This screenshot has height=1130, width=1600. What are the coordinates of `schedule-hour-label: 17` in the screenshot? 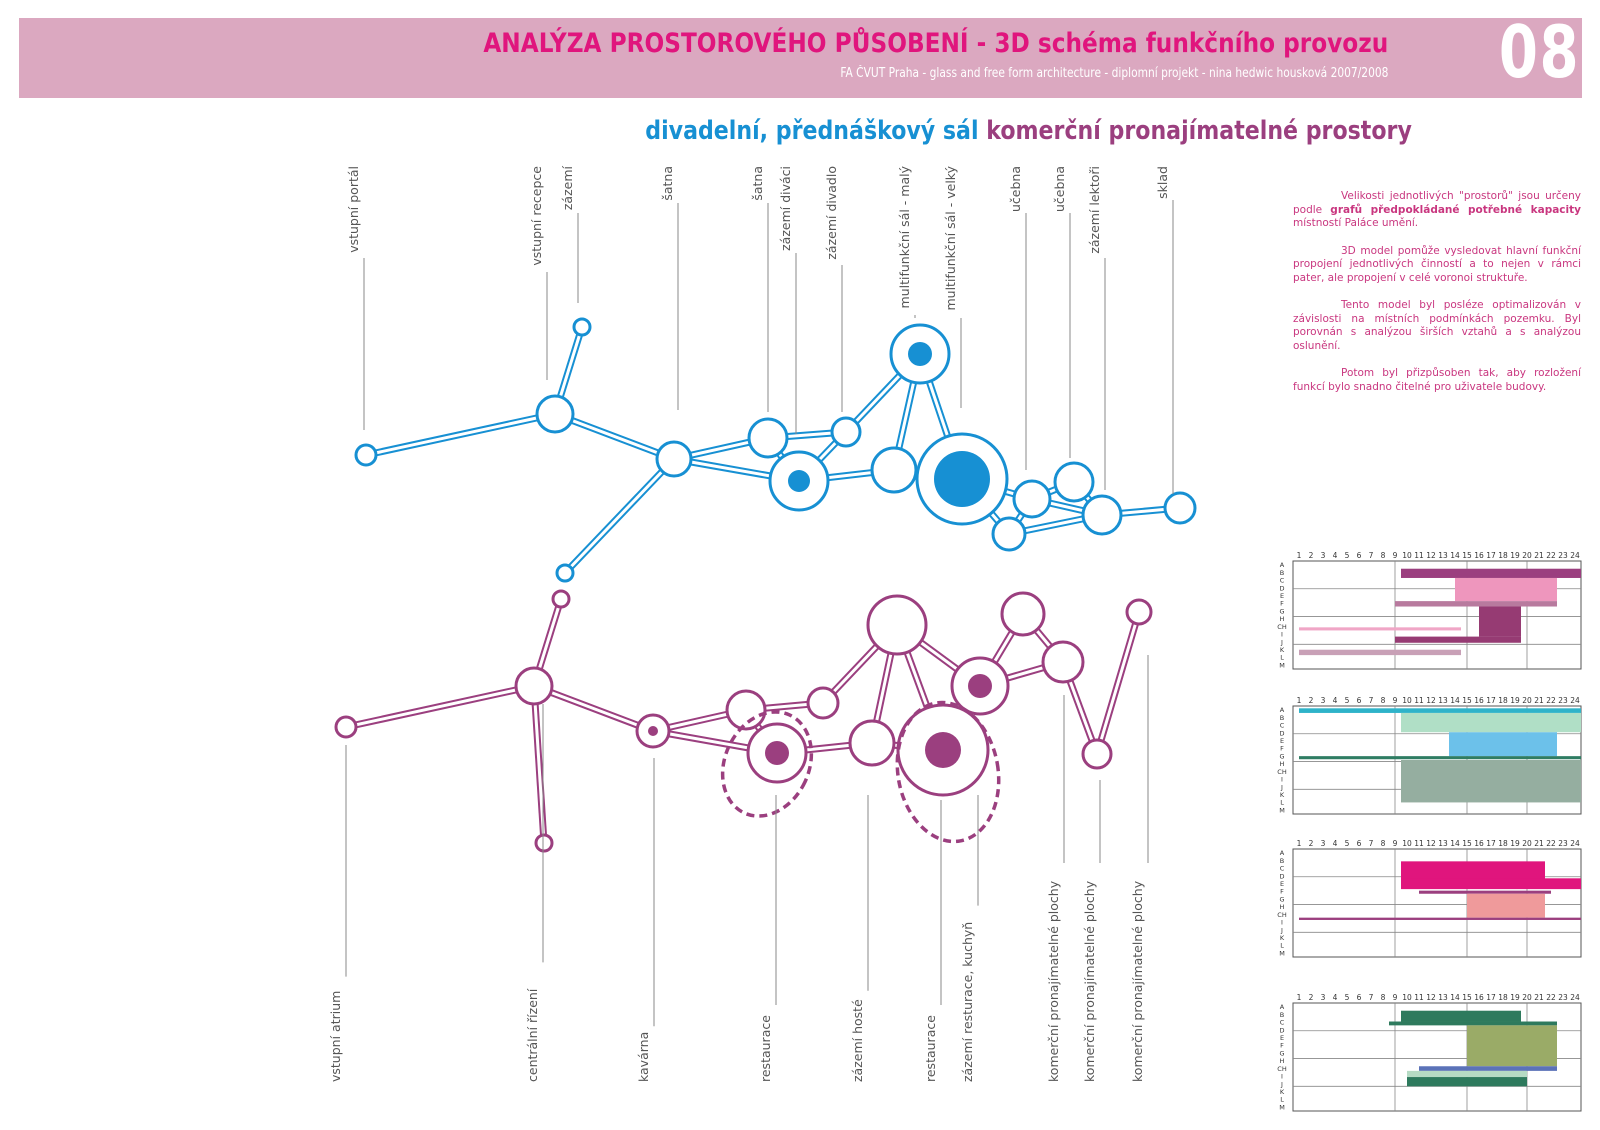 It's located at (1491, 700).